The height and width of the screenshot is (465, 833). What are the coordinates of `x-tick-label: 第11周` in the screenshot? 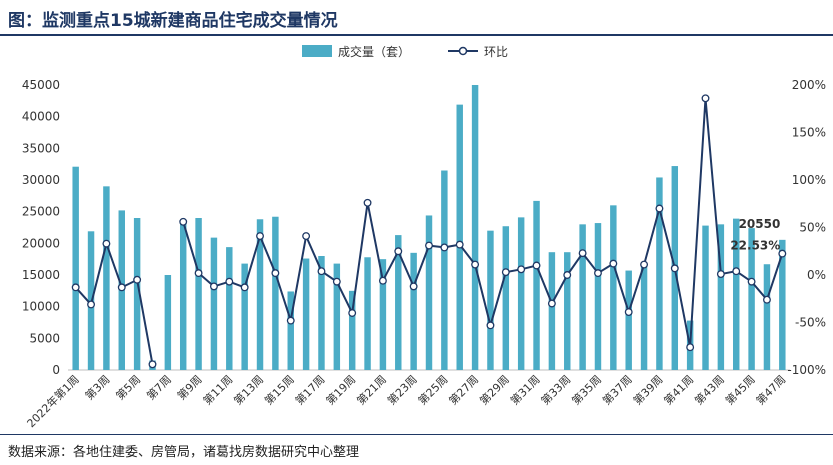 It's located at (217, 389).